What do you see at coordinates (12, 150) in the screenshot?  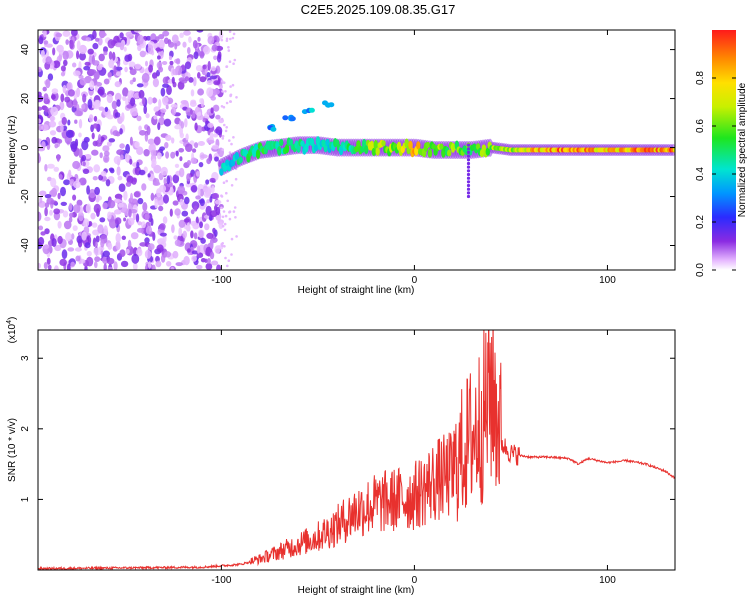 I see `spectrogram-y-label: Frequency (Hz)` at bounding box center [12, 150].